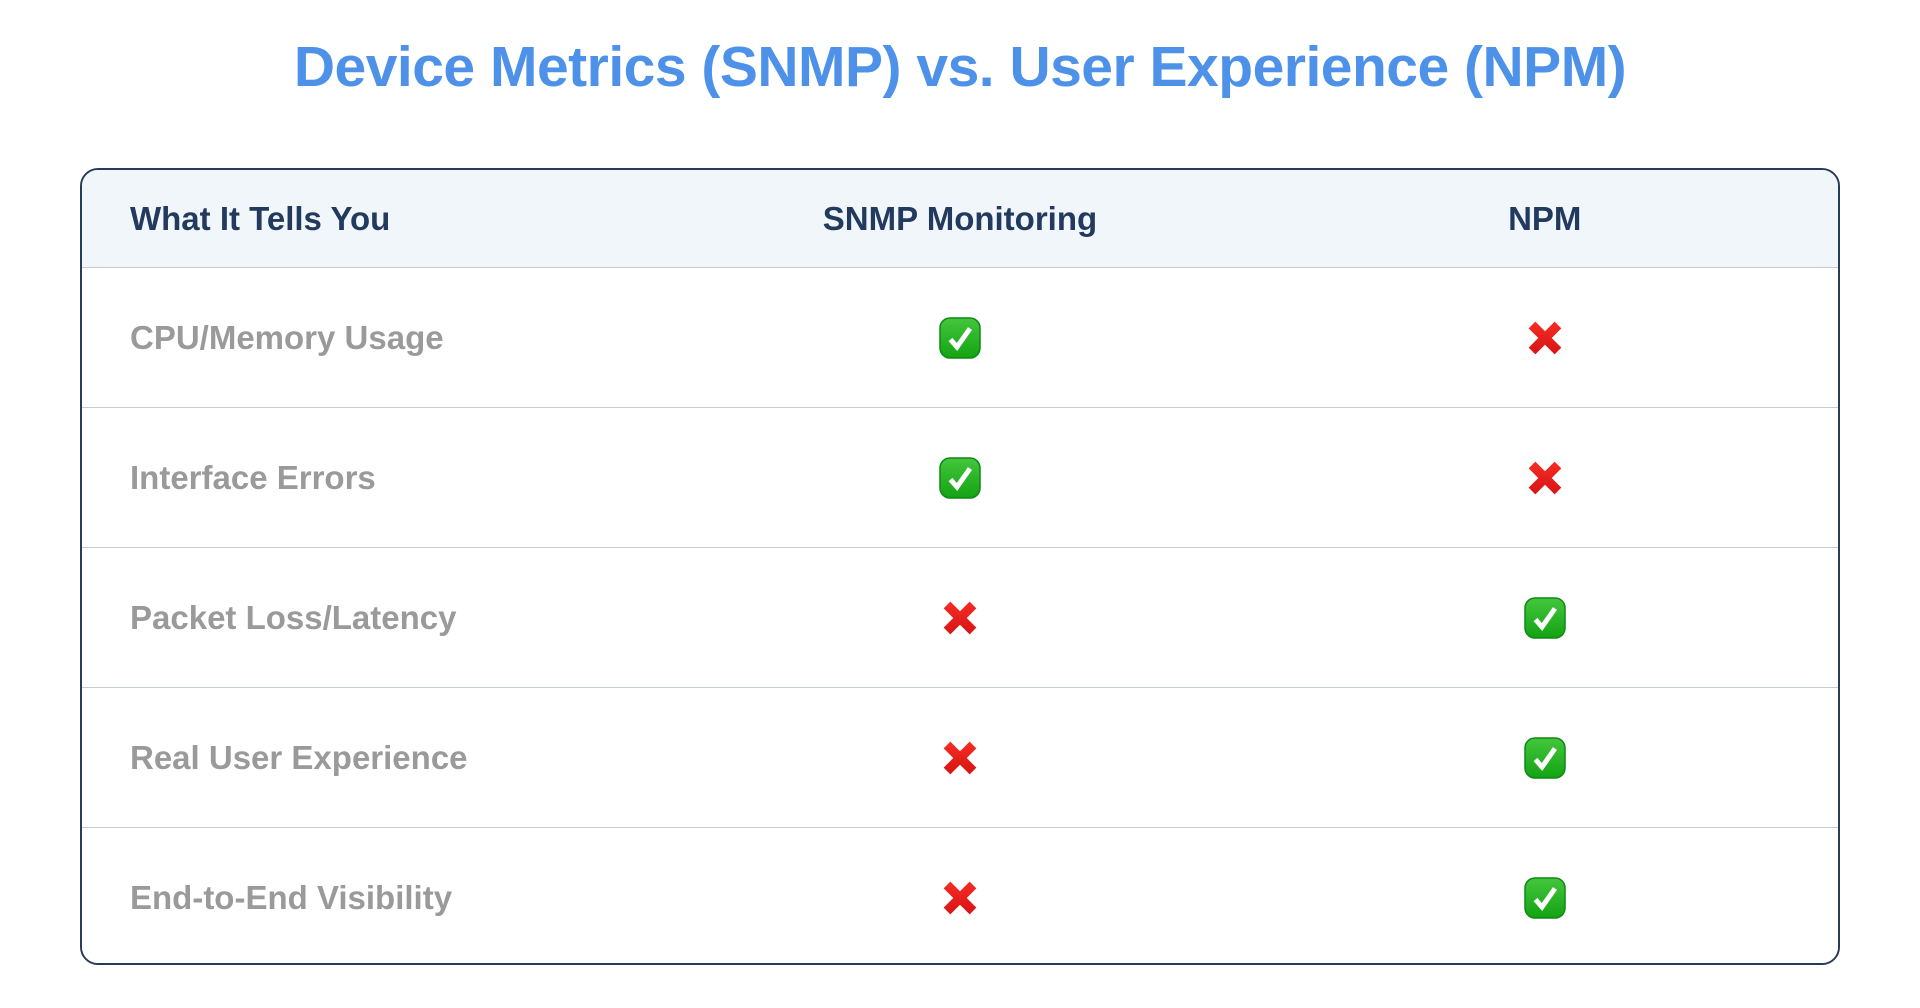 This screenshot has height=1008, width=1920. Describe the element at coordinates (1545, 218) in the screenshot. I see `column-header-npm: NPM` at that location.